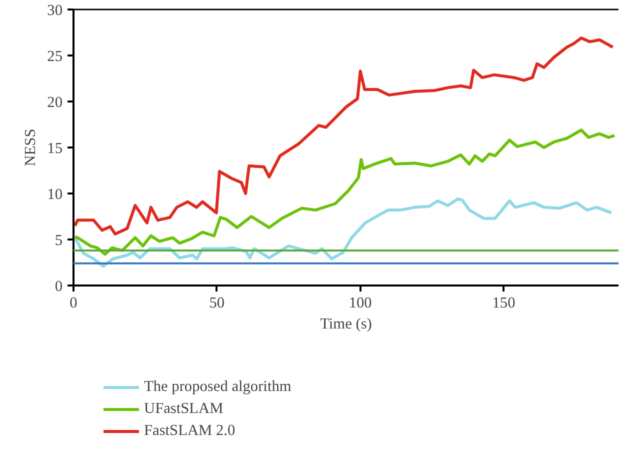 This screenshot has height=461, width=620. I want to click on x-tick-label: 100, so click(360, 303).